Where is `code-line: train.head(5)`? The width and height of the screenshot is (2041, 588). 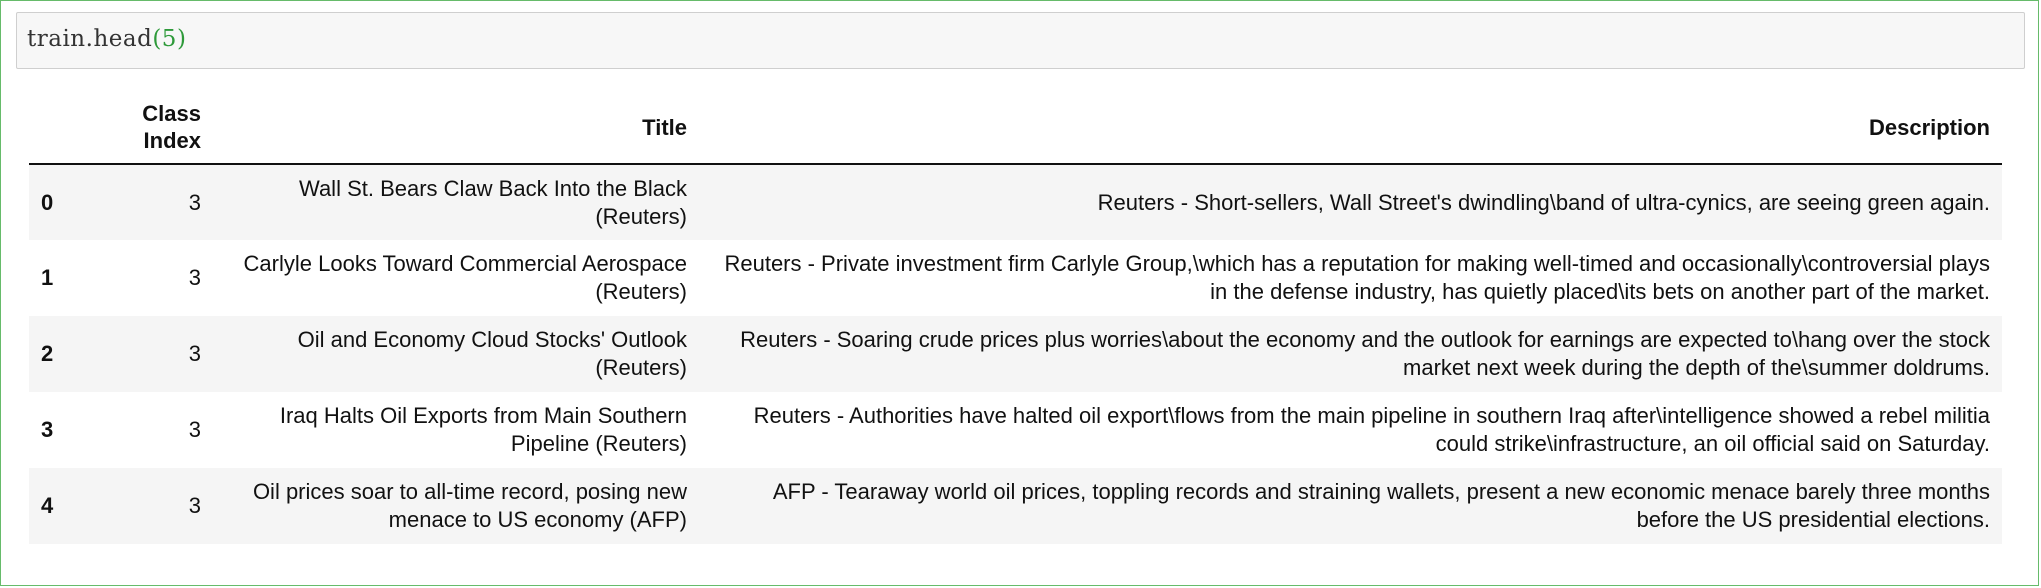 code-line: train.head(5) is located at coordinates (106, 39).